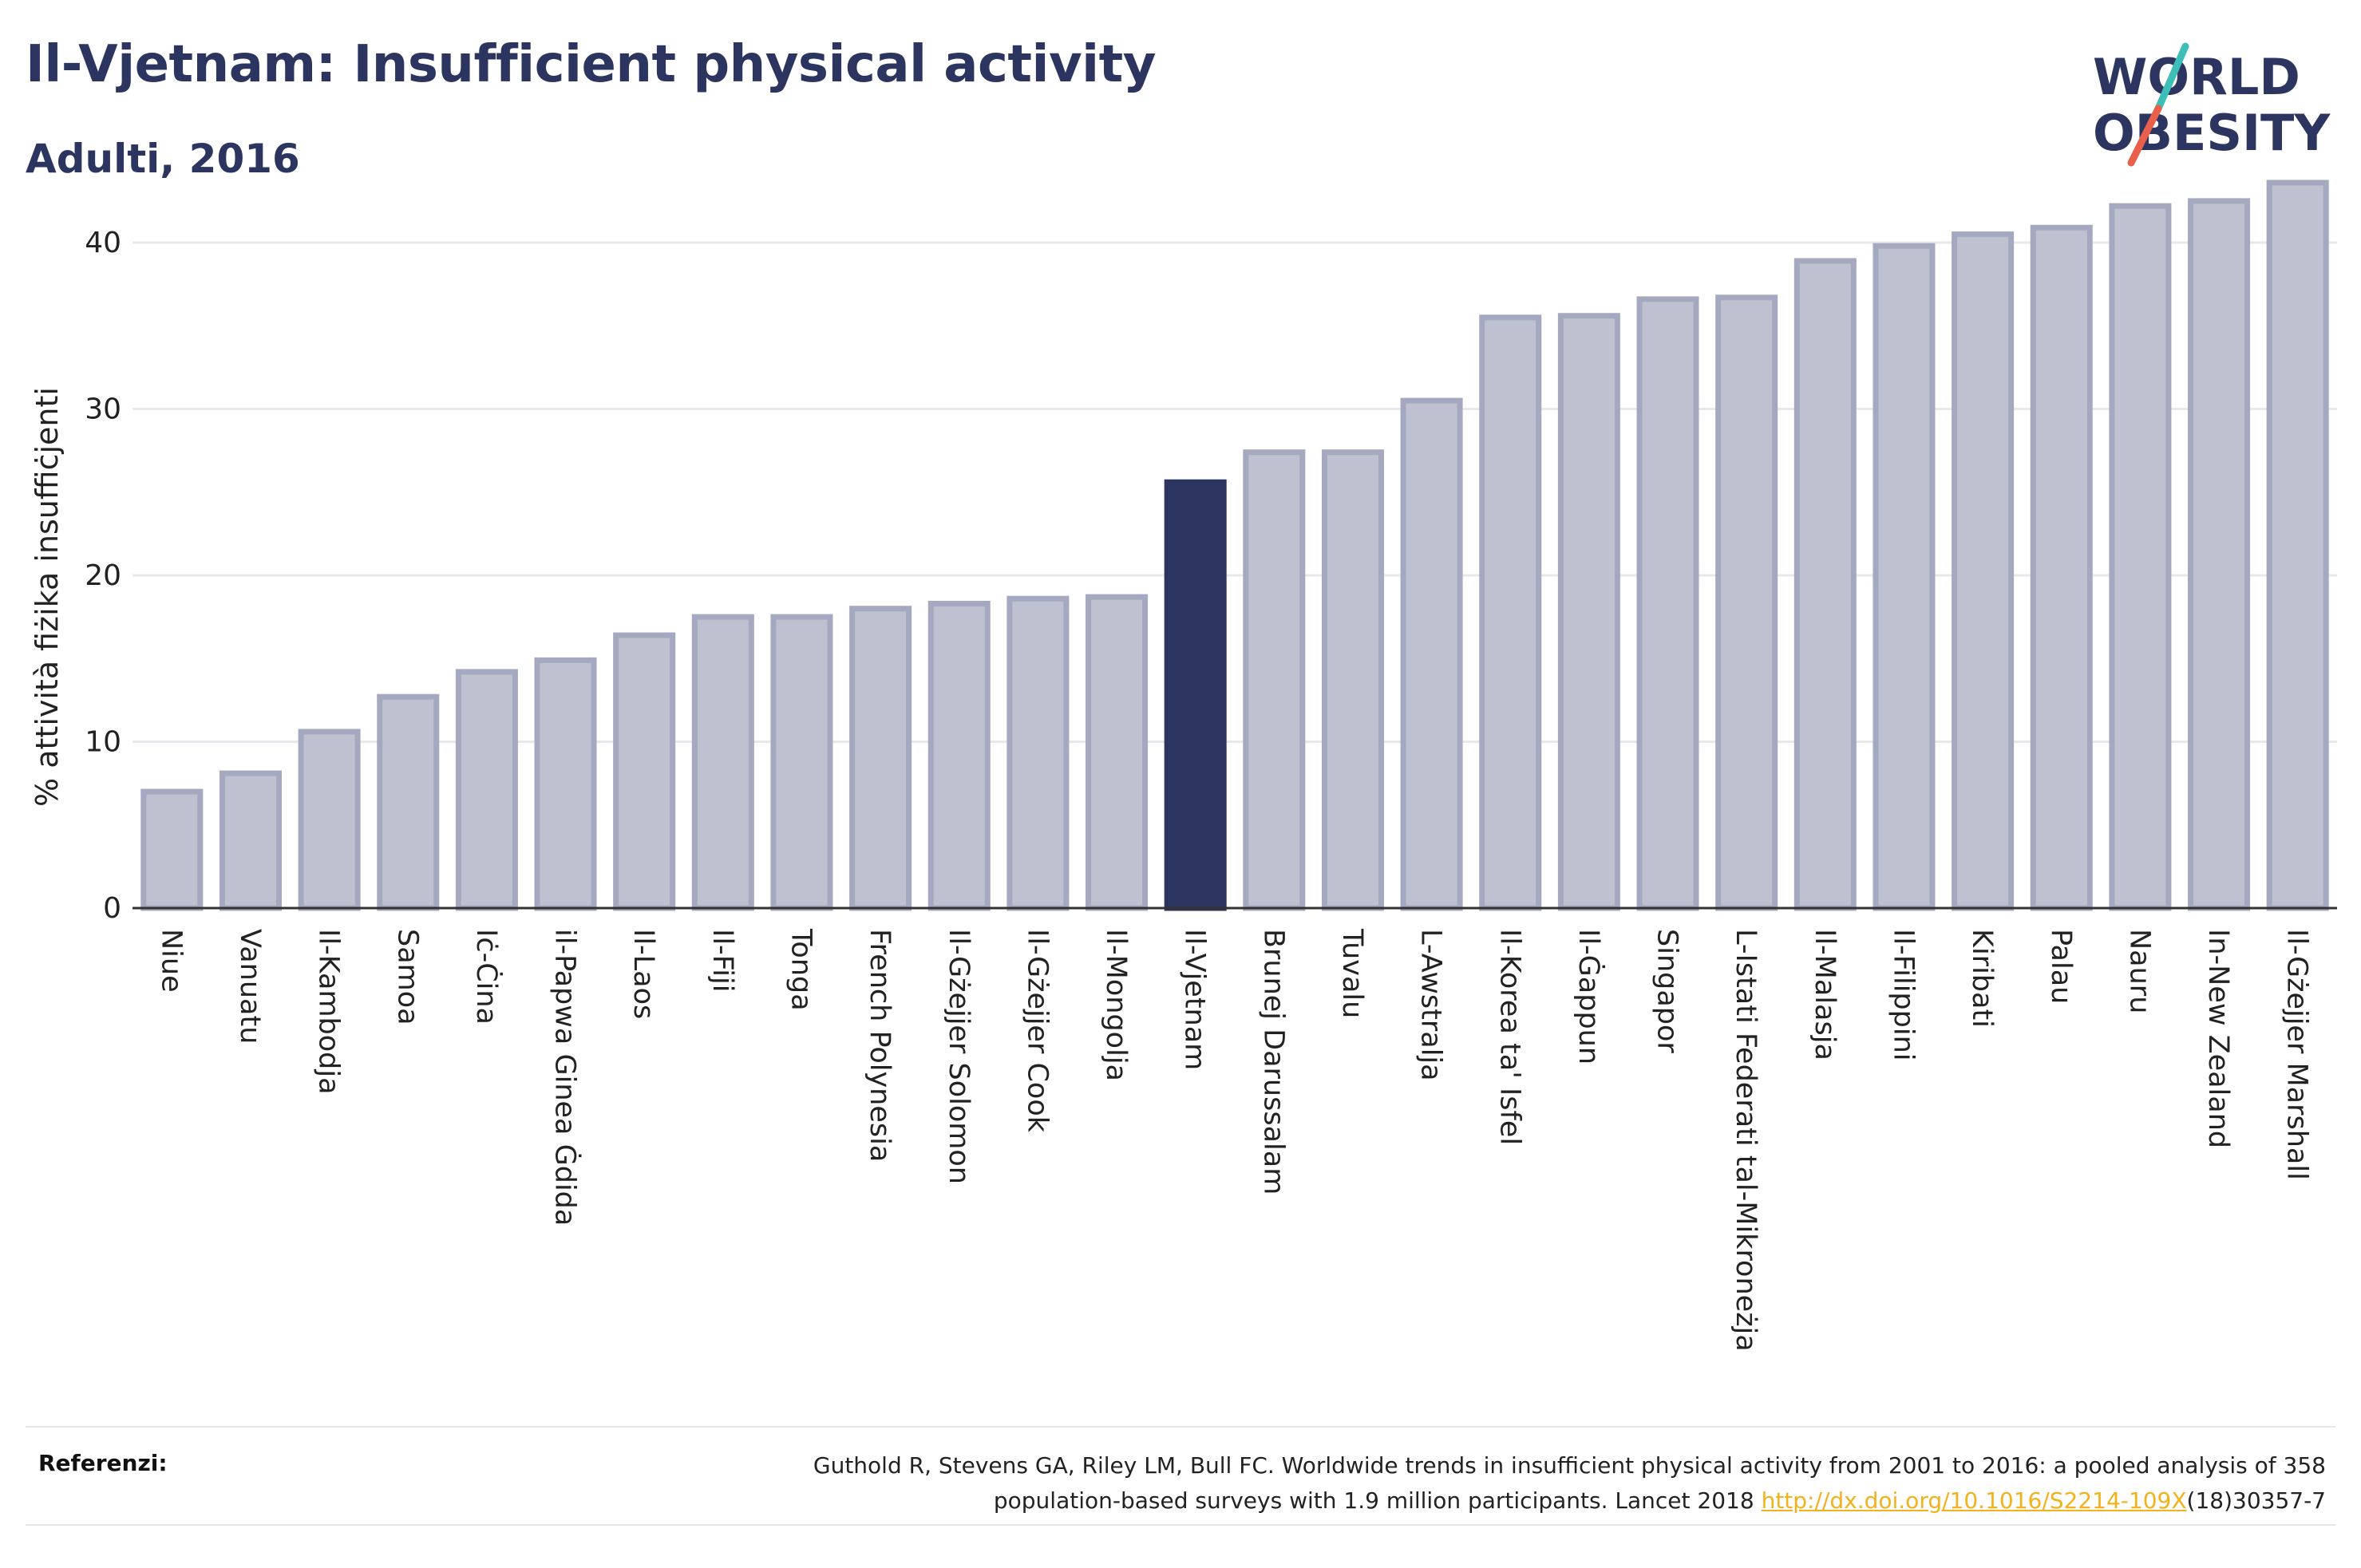  What do you see at coordinates (1116, 1005) in the screenshot?
I see `x-tick-label: Il-Mongolja` at bounding box center [1116, 1005].